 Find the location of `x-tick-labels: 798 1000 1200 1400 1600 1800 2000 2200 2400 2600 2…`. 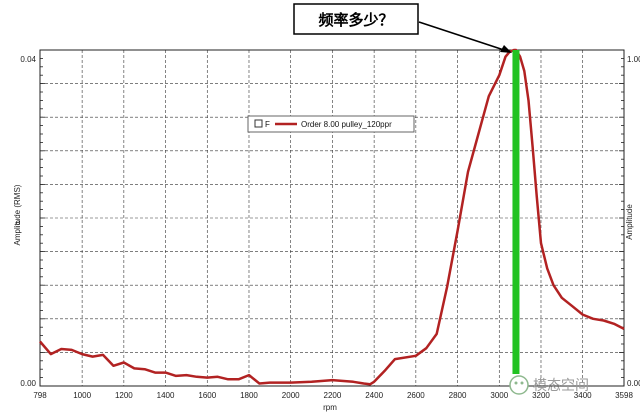

x-tick-labels: 798 1000 1200 1400 1600 1800 2000 2200 2400 2600 2… is located at coordinates (333, 395).